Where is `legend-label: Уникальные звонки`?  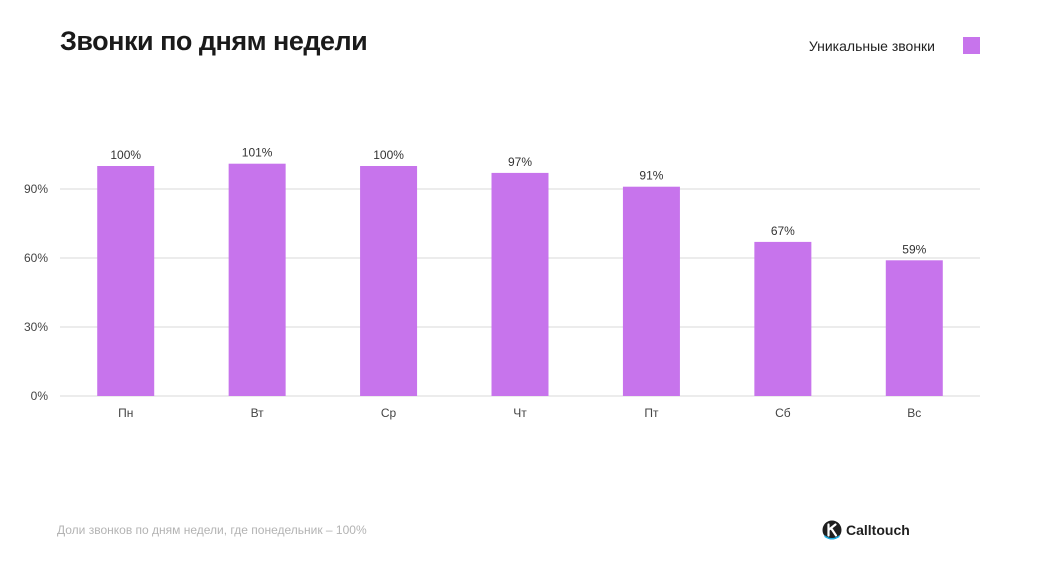
legend-label: Уникальные звонки is located at coordinates (871, 45).